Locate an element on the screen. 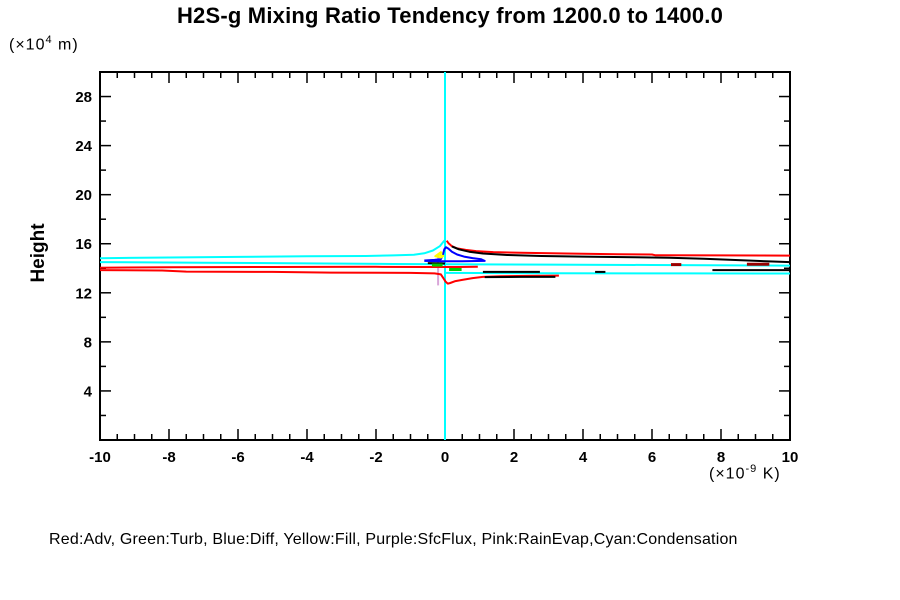 The width and height of the screenshot is (900, 600). x-axis-unit-label: (×10-9 K) is located at coordinates (745, 473).